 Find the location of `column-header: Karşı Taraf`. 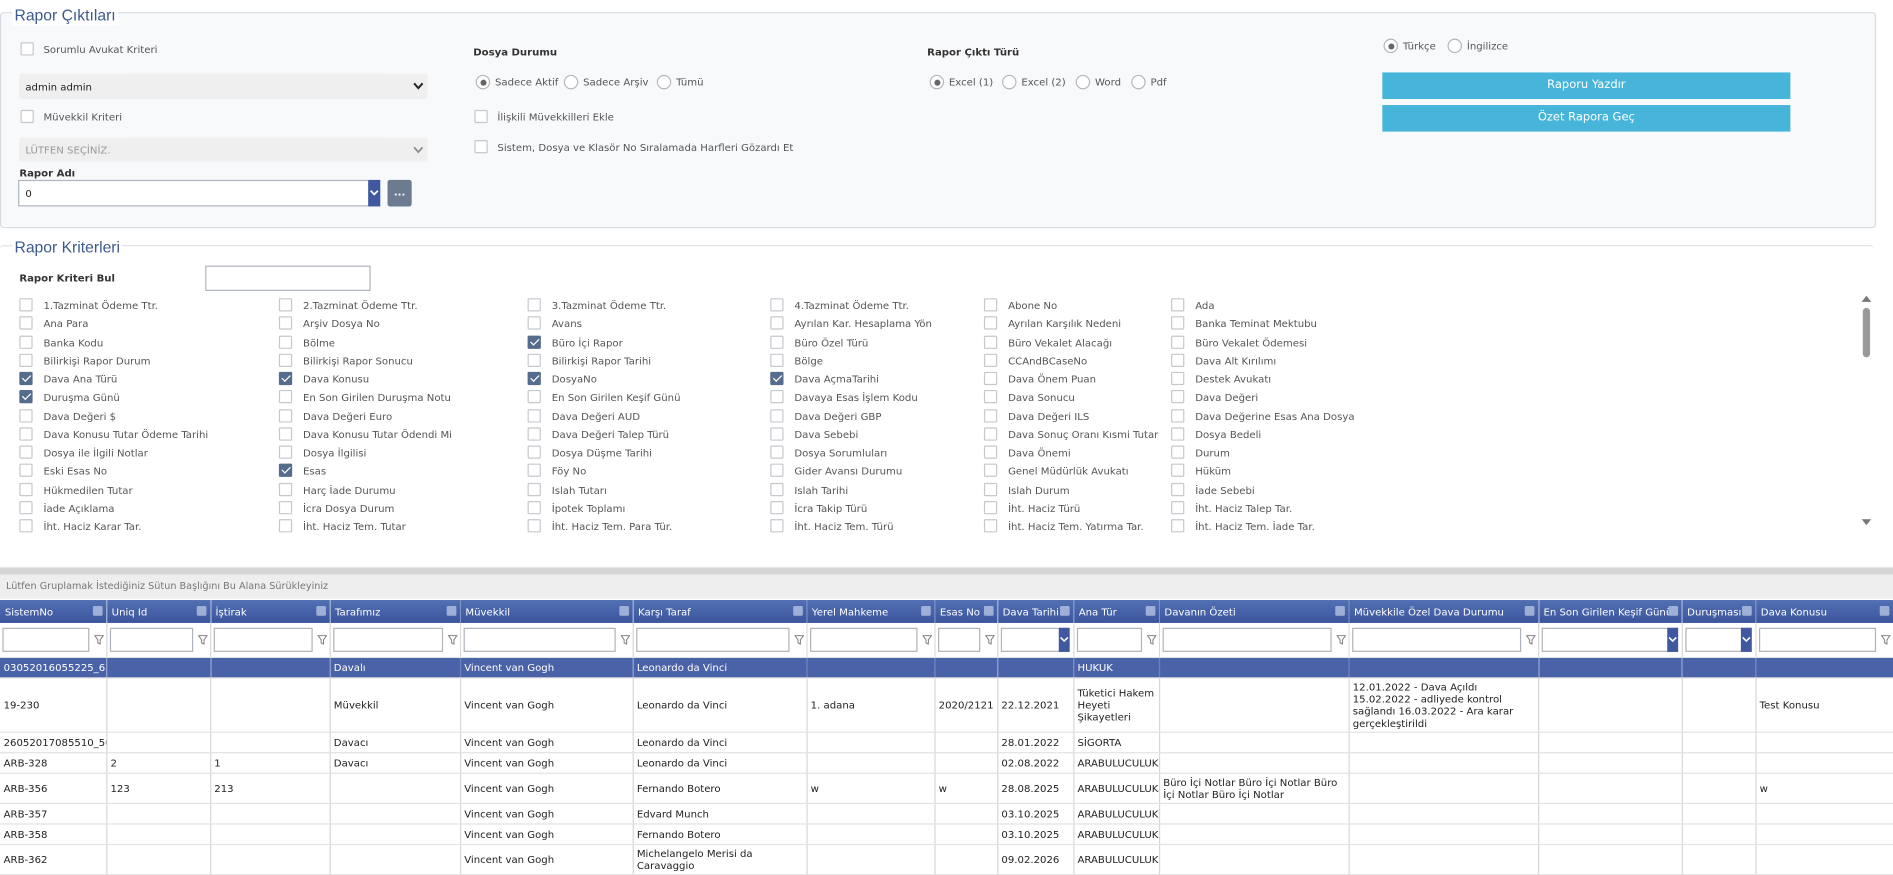

column-header: Karşı Taraf is located at coordinates (720, 611).